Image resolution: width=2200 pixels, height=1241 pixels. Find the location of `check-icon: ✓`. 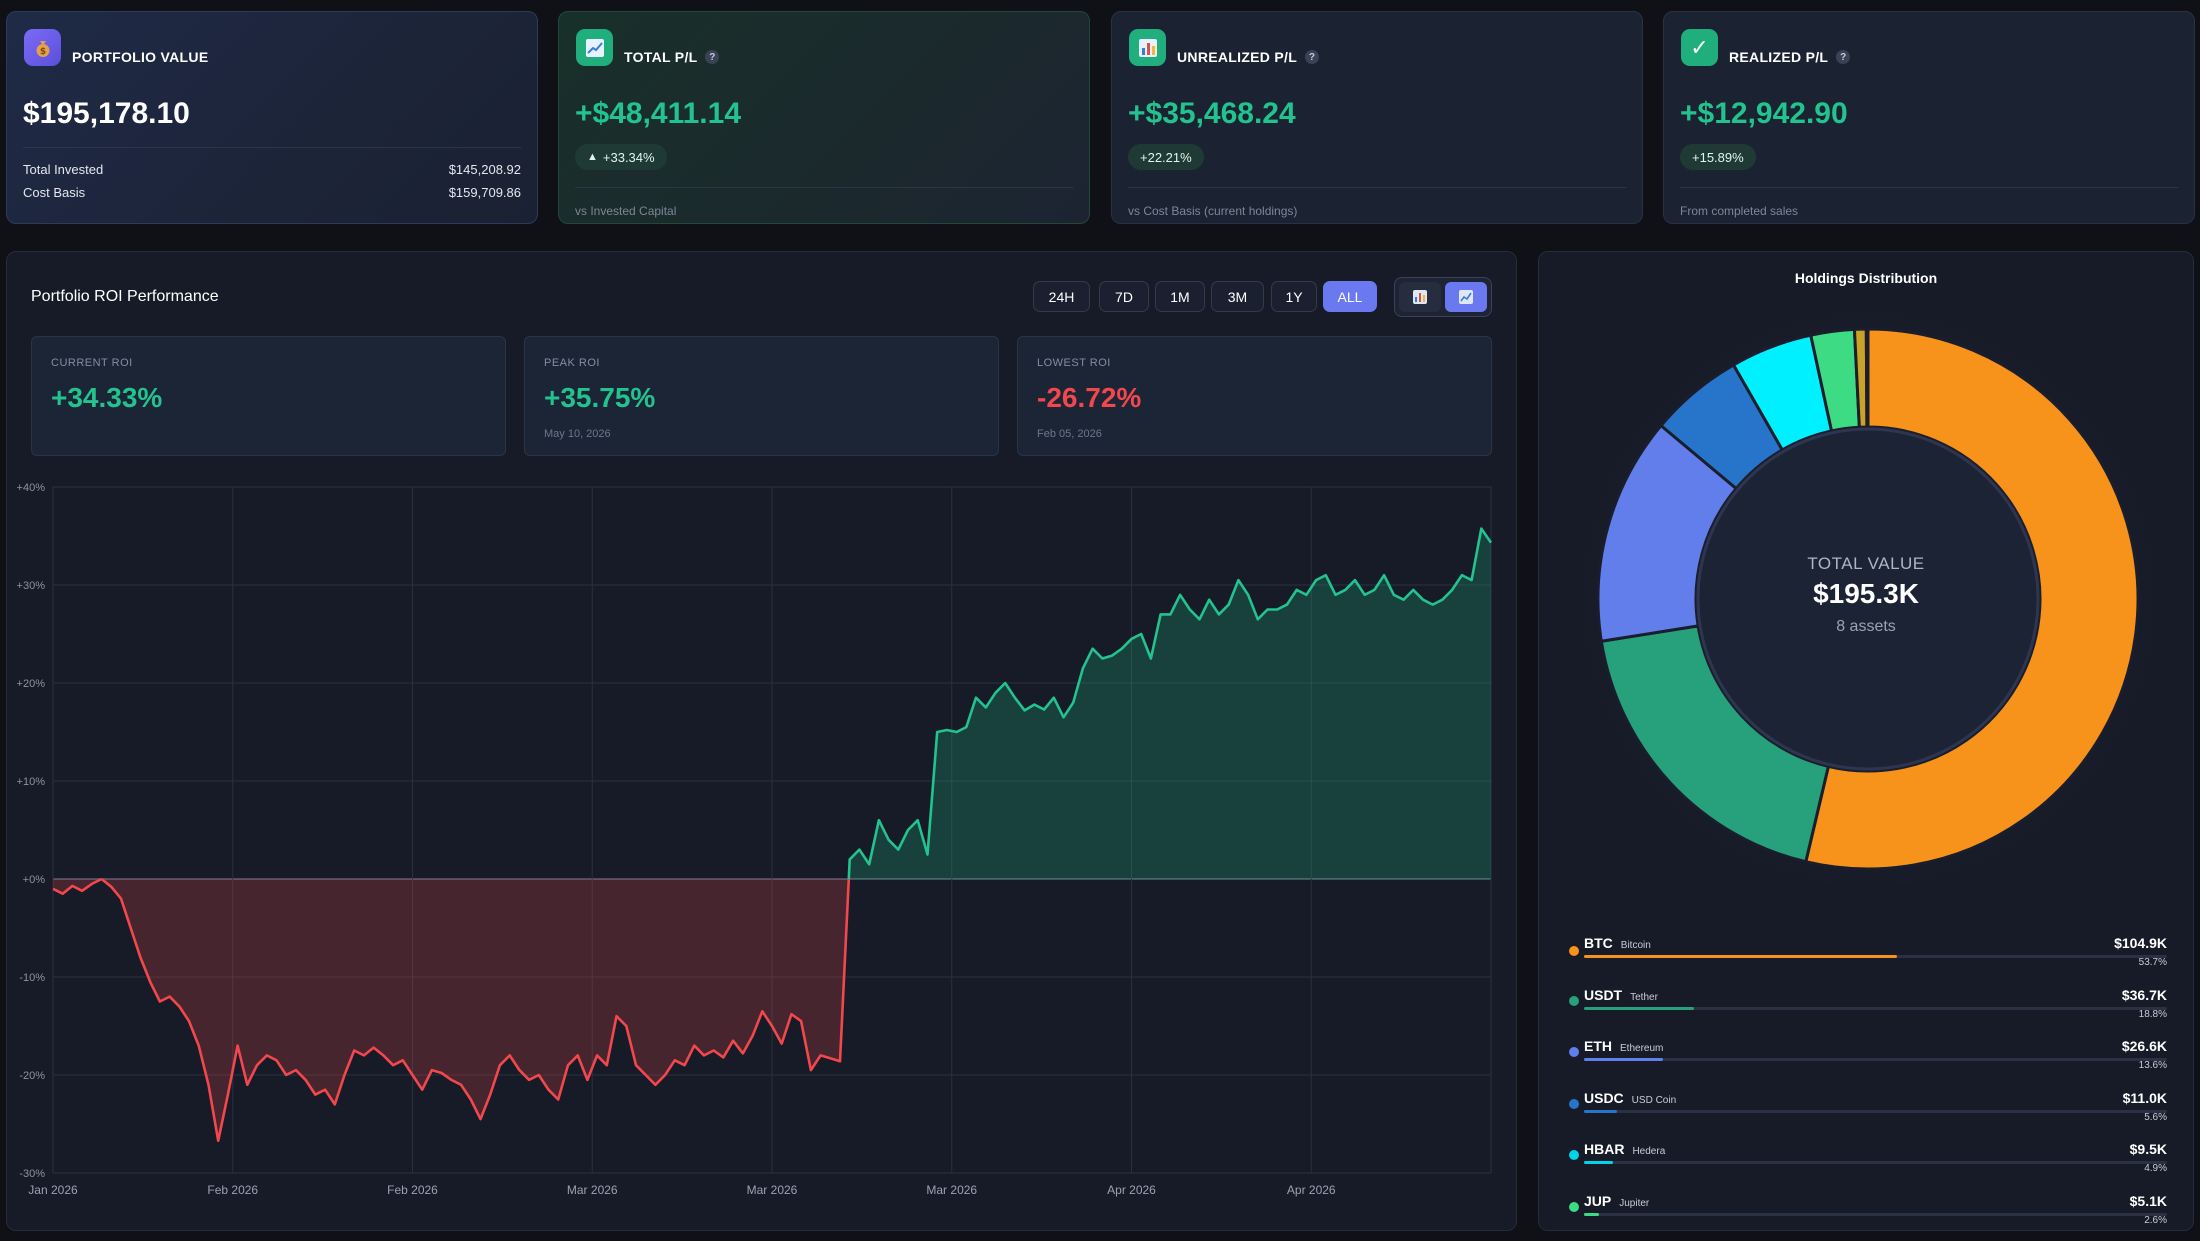

check-icon: ✓ is located at coordinates (1699, 47).